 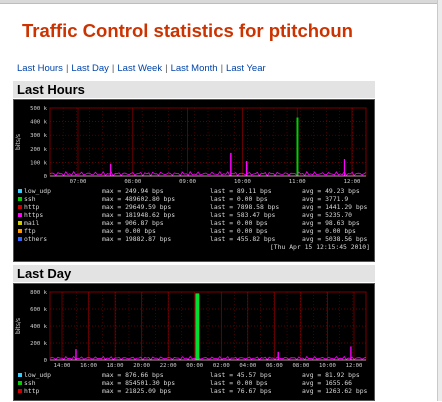 What do you see at coordinates (62, 366) in the screenshot?
I see `x-tick-label: 14:00` at bounding box center [62, 366].